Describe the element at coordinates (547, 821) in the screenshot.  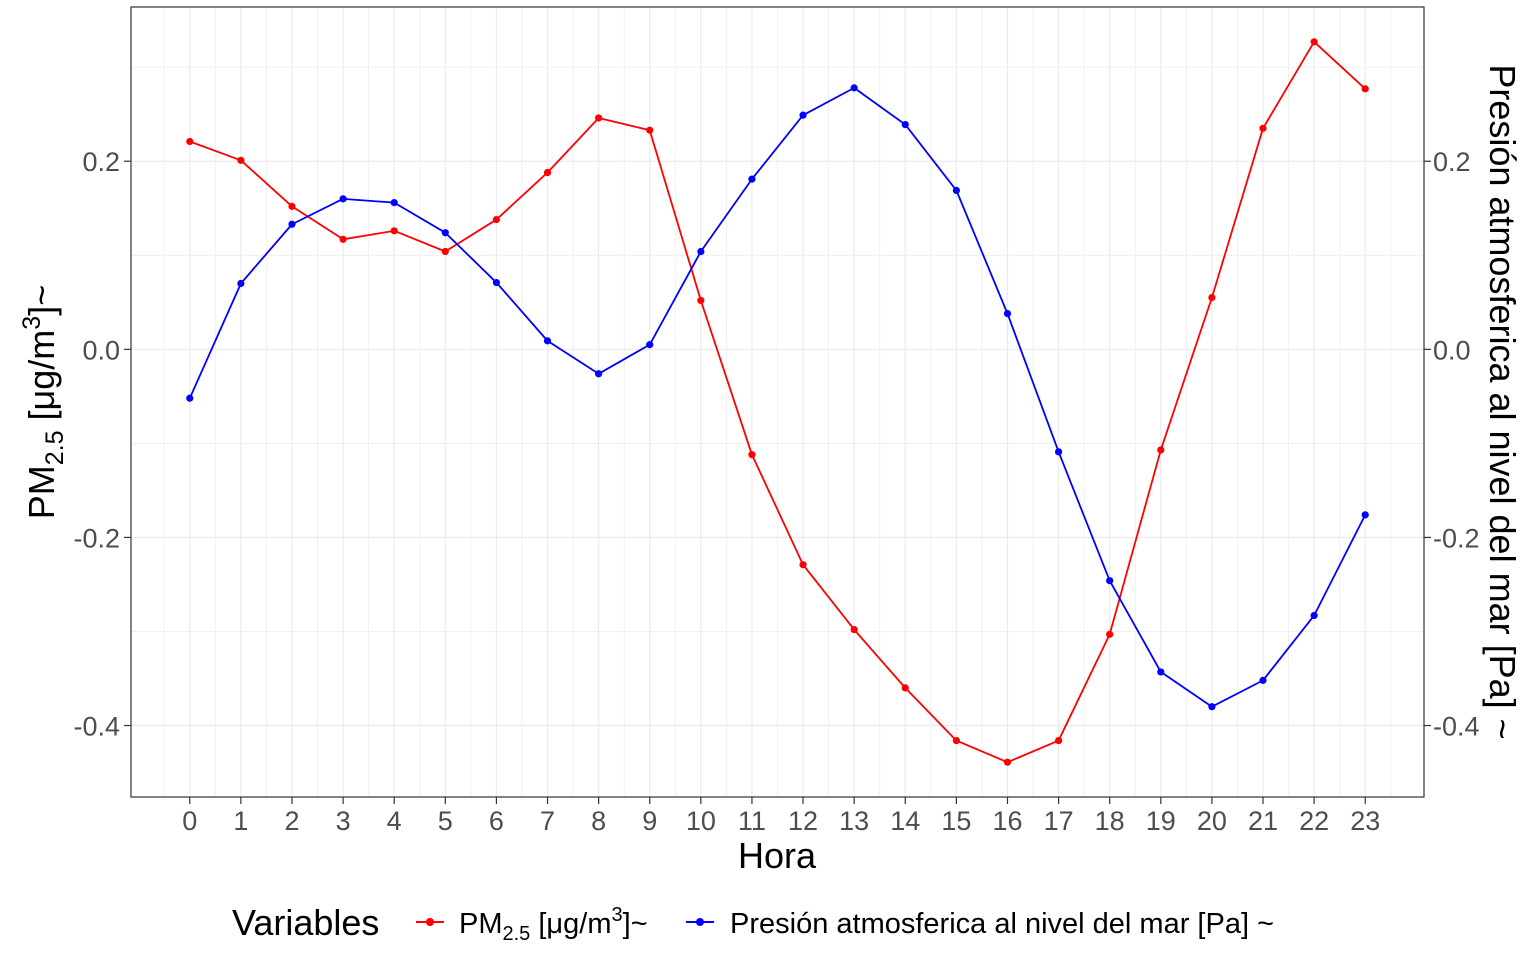
I see `x-tick-label: 7` at that location.